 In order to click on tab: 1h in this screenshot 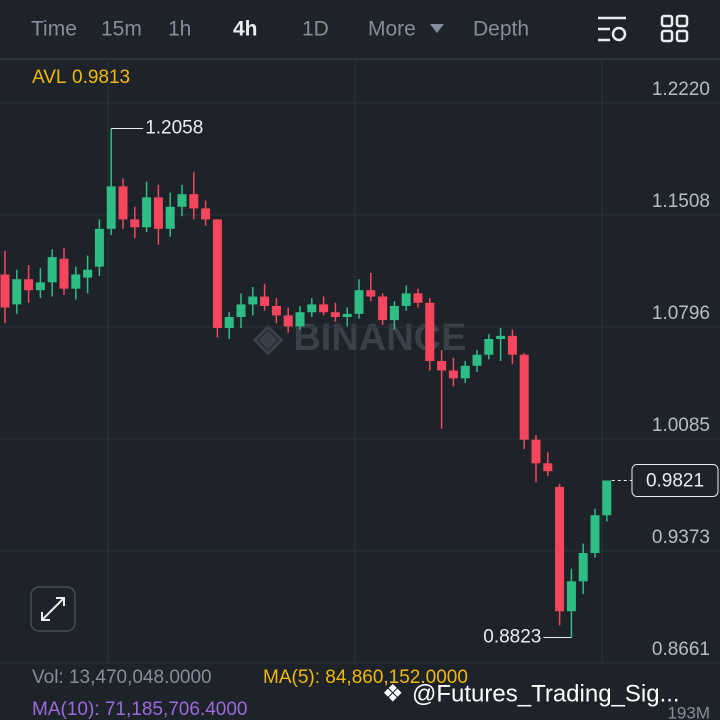, I will do `click(179, 29)`.